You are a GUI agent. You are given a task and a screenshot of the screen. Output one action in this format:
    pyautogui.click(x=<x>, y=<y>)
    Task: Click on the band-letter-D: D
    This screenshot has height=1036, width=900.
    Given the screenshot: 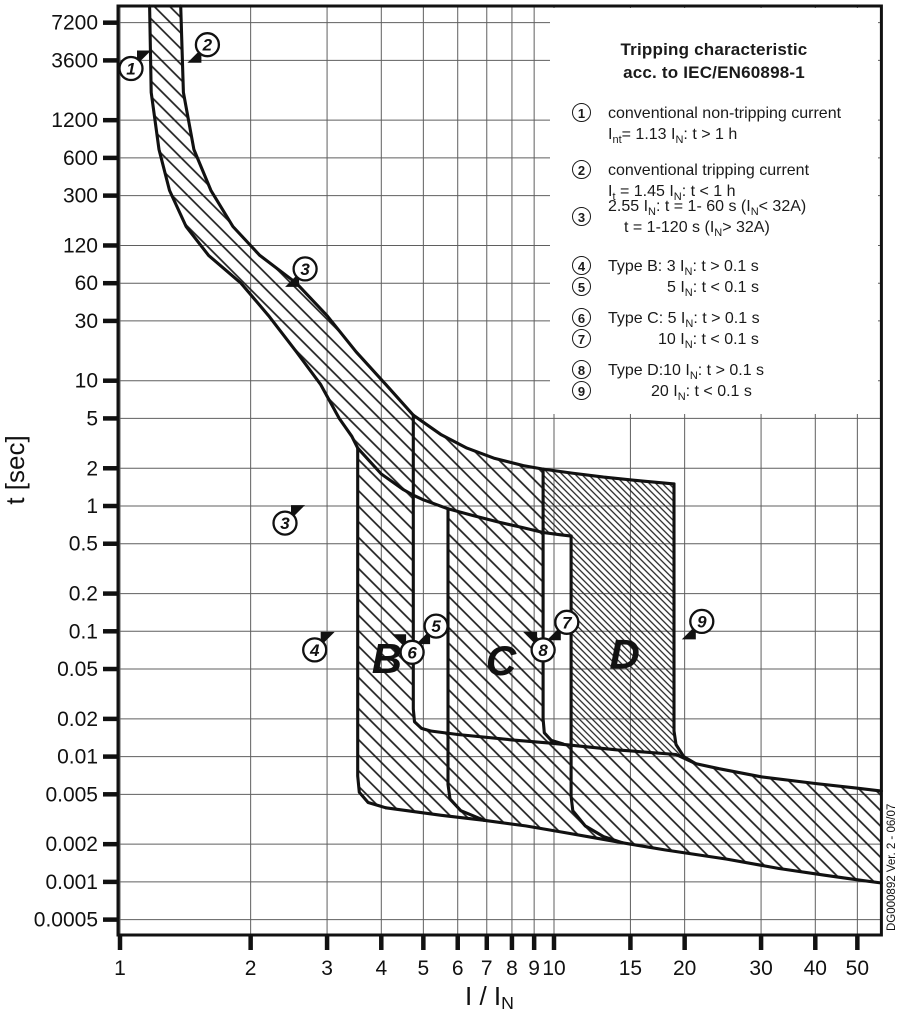 What is the action you would take?
    pyautogui.click(x=625, y=654)
    